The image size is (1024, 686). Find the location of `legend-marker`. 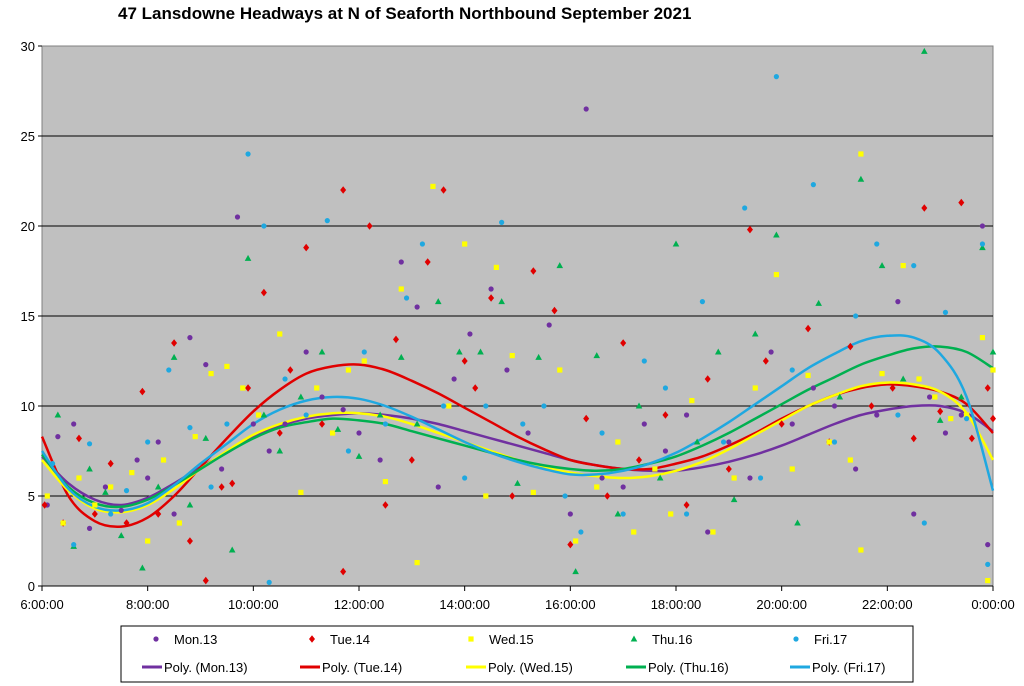

legend-marker is located at coordinates (156, 639).